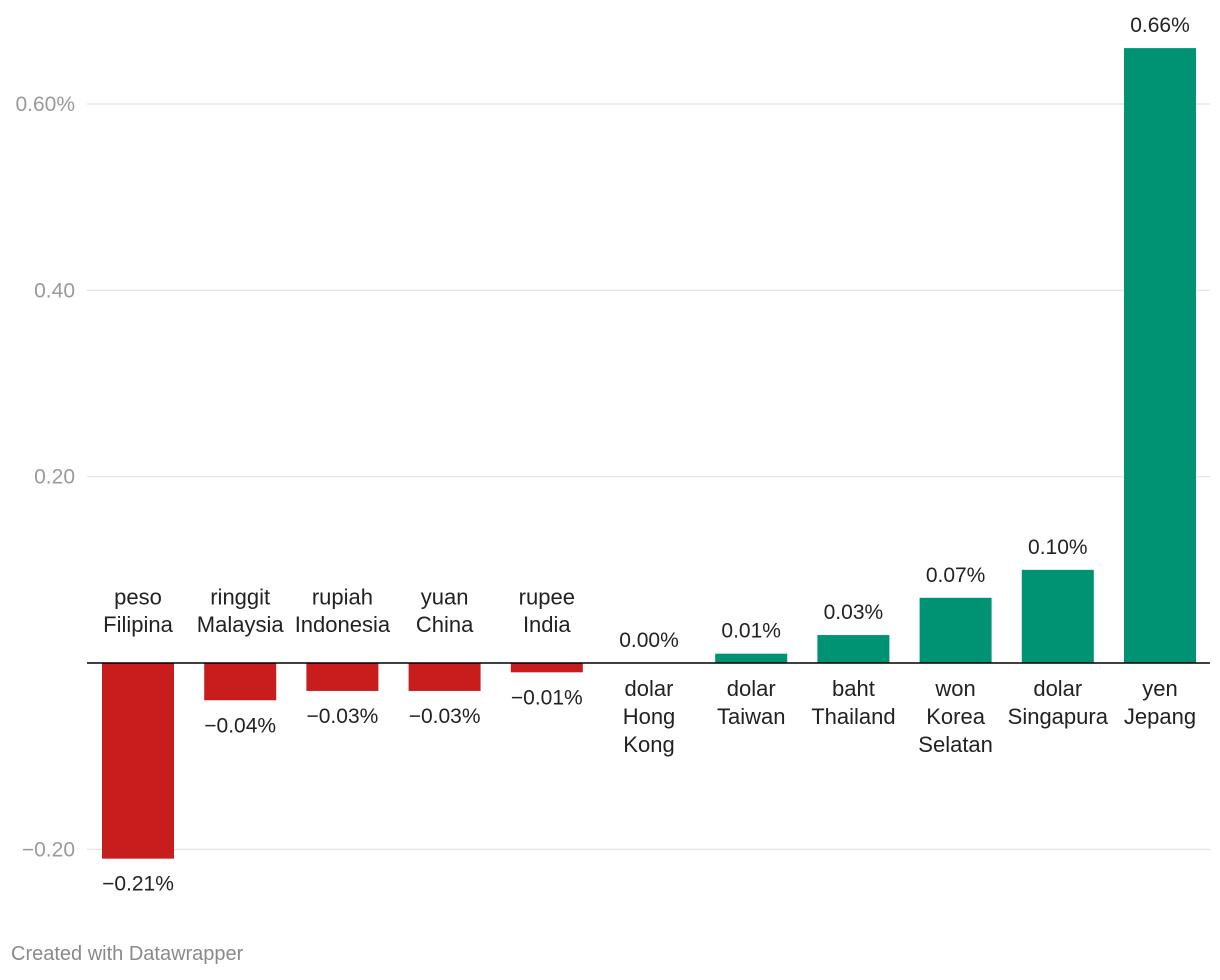 This screenshot has height=980, width=1220. What do you see at coordinates (48, 849) in the screenshot?
I see `y-tick-label: −0.20` at bounding box center [48, 849].